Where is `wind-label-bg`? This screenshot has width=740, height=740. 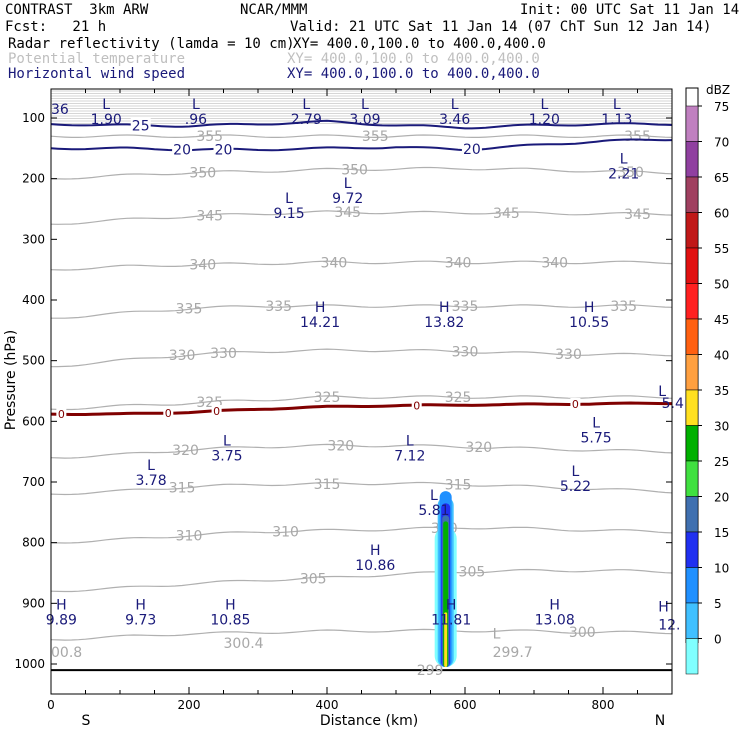
wind-label-bg is located at coordinates (182, 148).